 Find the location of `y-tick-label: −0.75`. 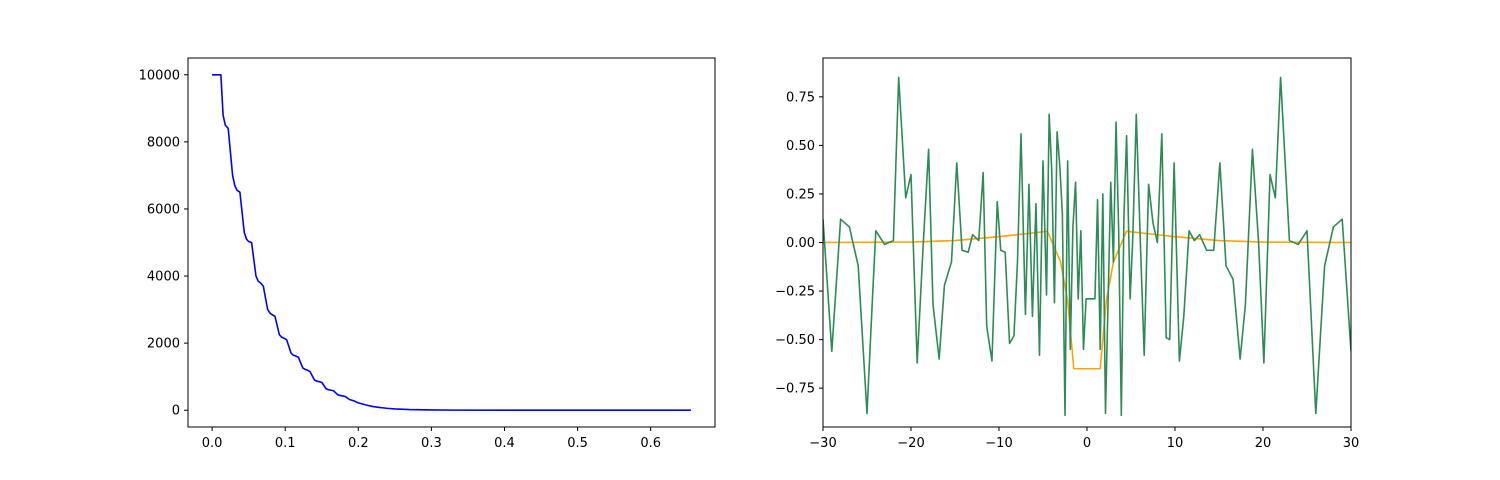

y-tick-label: −0.75 is located at coordinates (795, 389).